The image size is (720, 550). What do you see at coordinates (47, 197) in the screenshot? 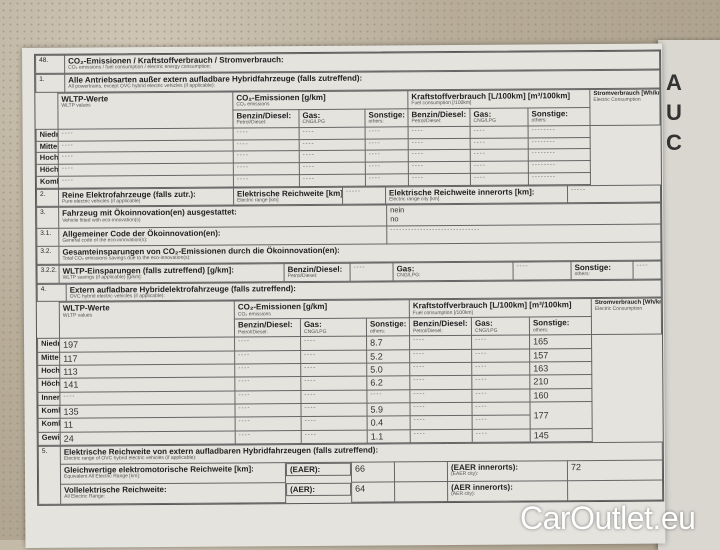
I see `section-number: 2.` at bounding box center [47, 197].